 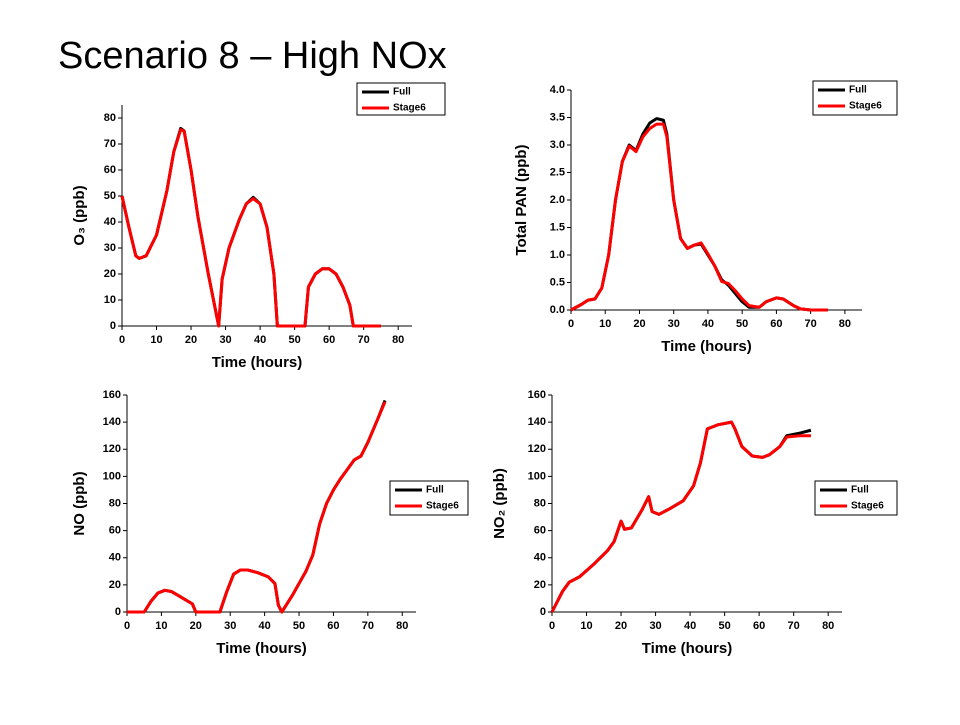 I want to click on y-axis-label: NO₂ (ppb), so click(x=499, y=503).